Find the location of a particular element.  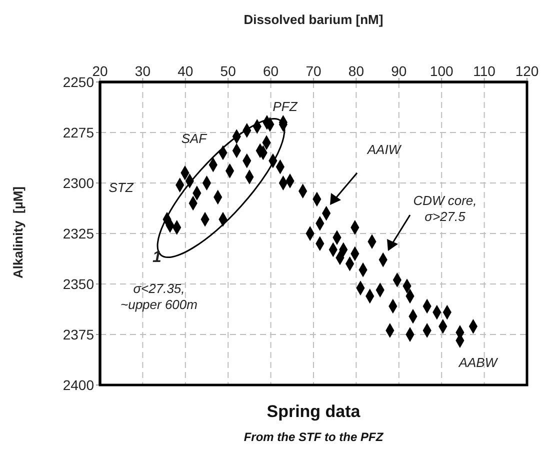

annotation: PFZ is located at coordinates (285, 106).